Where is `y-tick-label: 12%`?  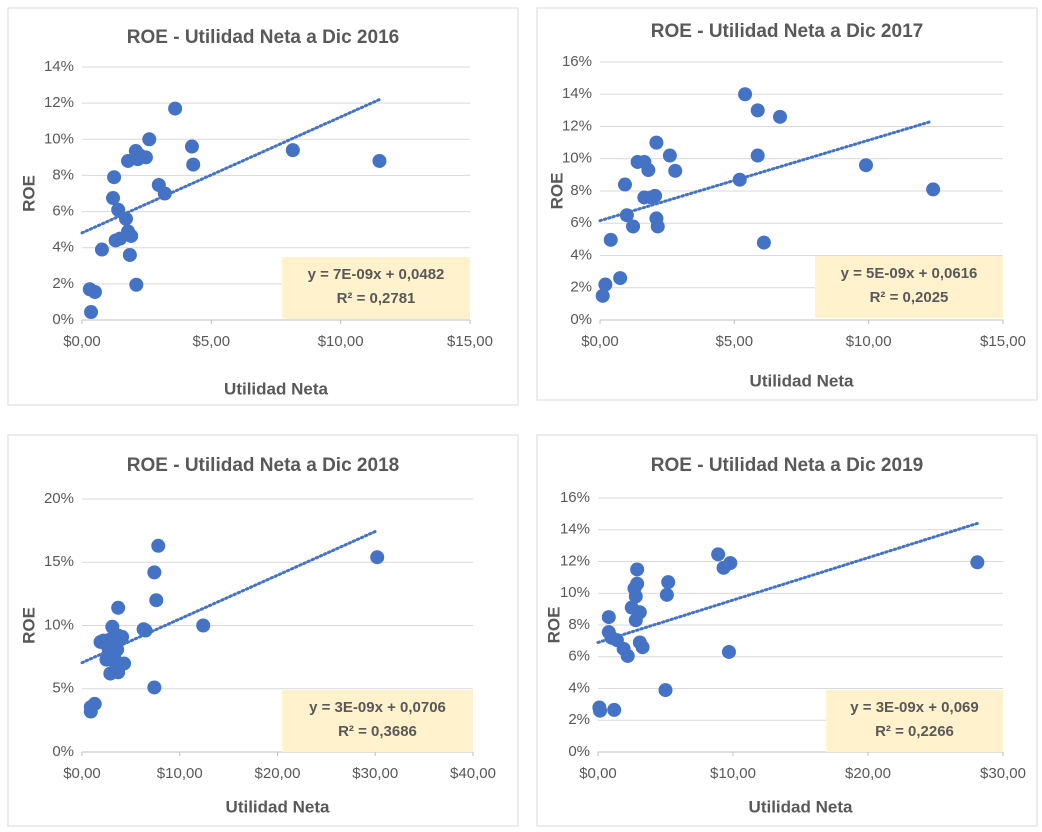 y-tick-label: 12% is located at coordinates (59, 102).